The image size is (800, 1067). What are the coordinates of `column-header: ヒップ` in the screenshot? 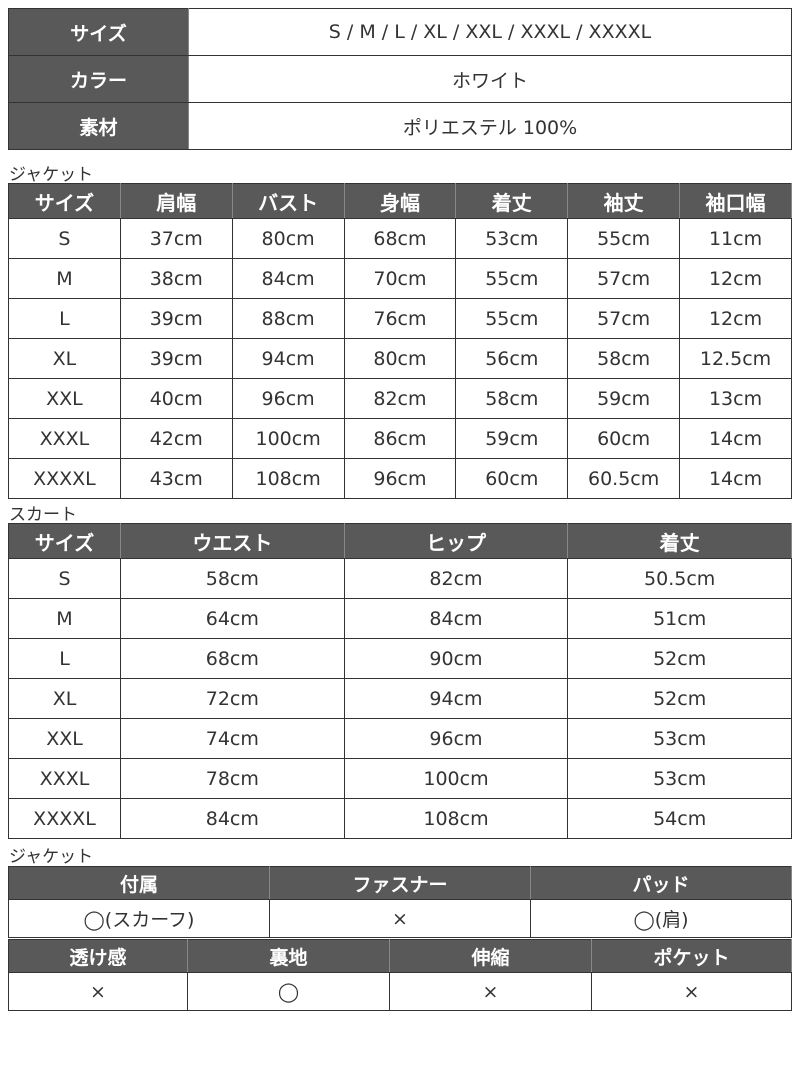 It's located at (456, 541).